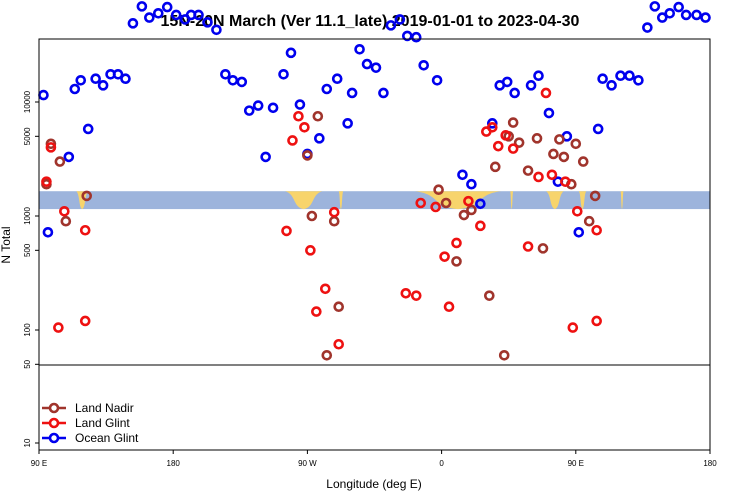 The image size is (750, 500). What do you see at coordinates (102, 423) in the screenshot?
I see `legend-label: Land Glint` at bounding box center [102, 423].